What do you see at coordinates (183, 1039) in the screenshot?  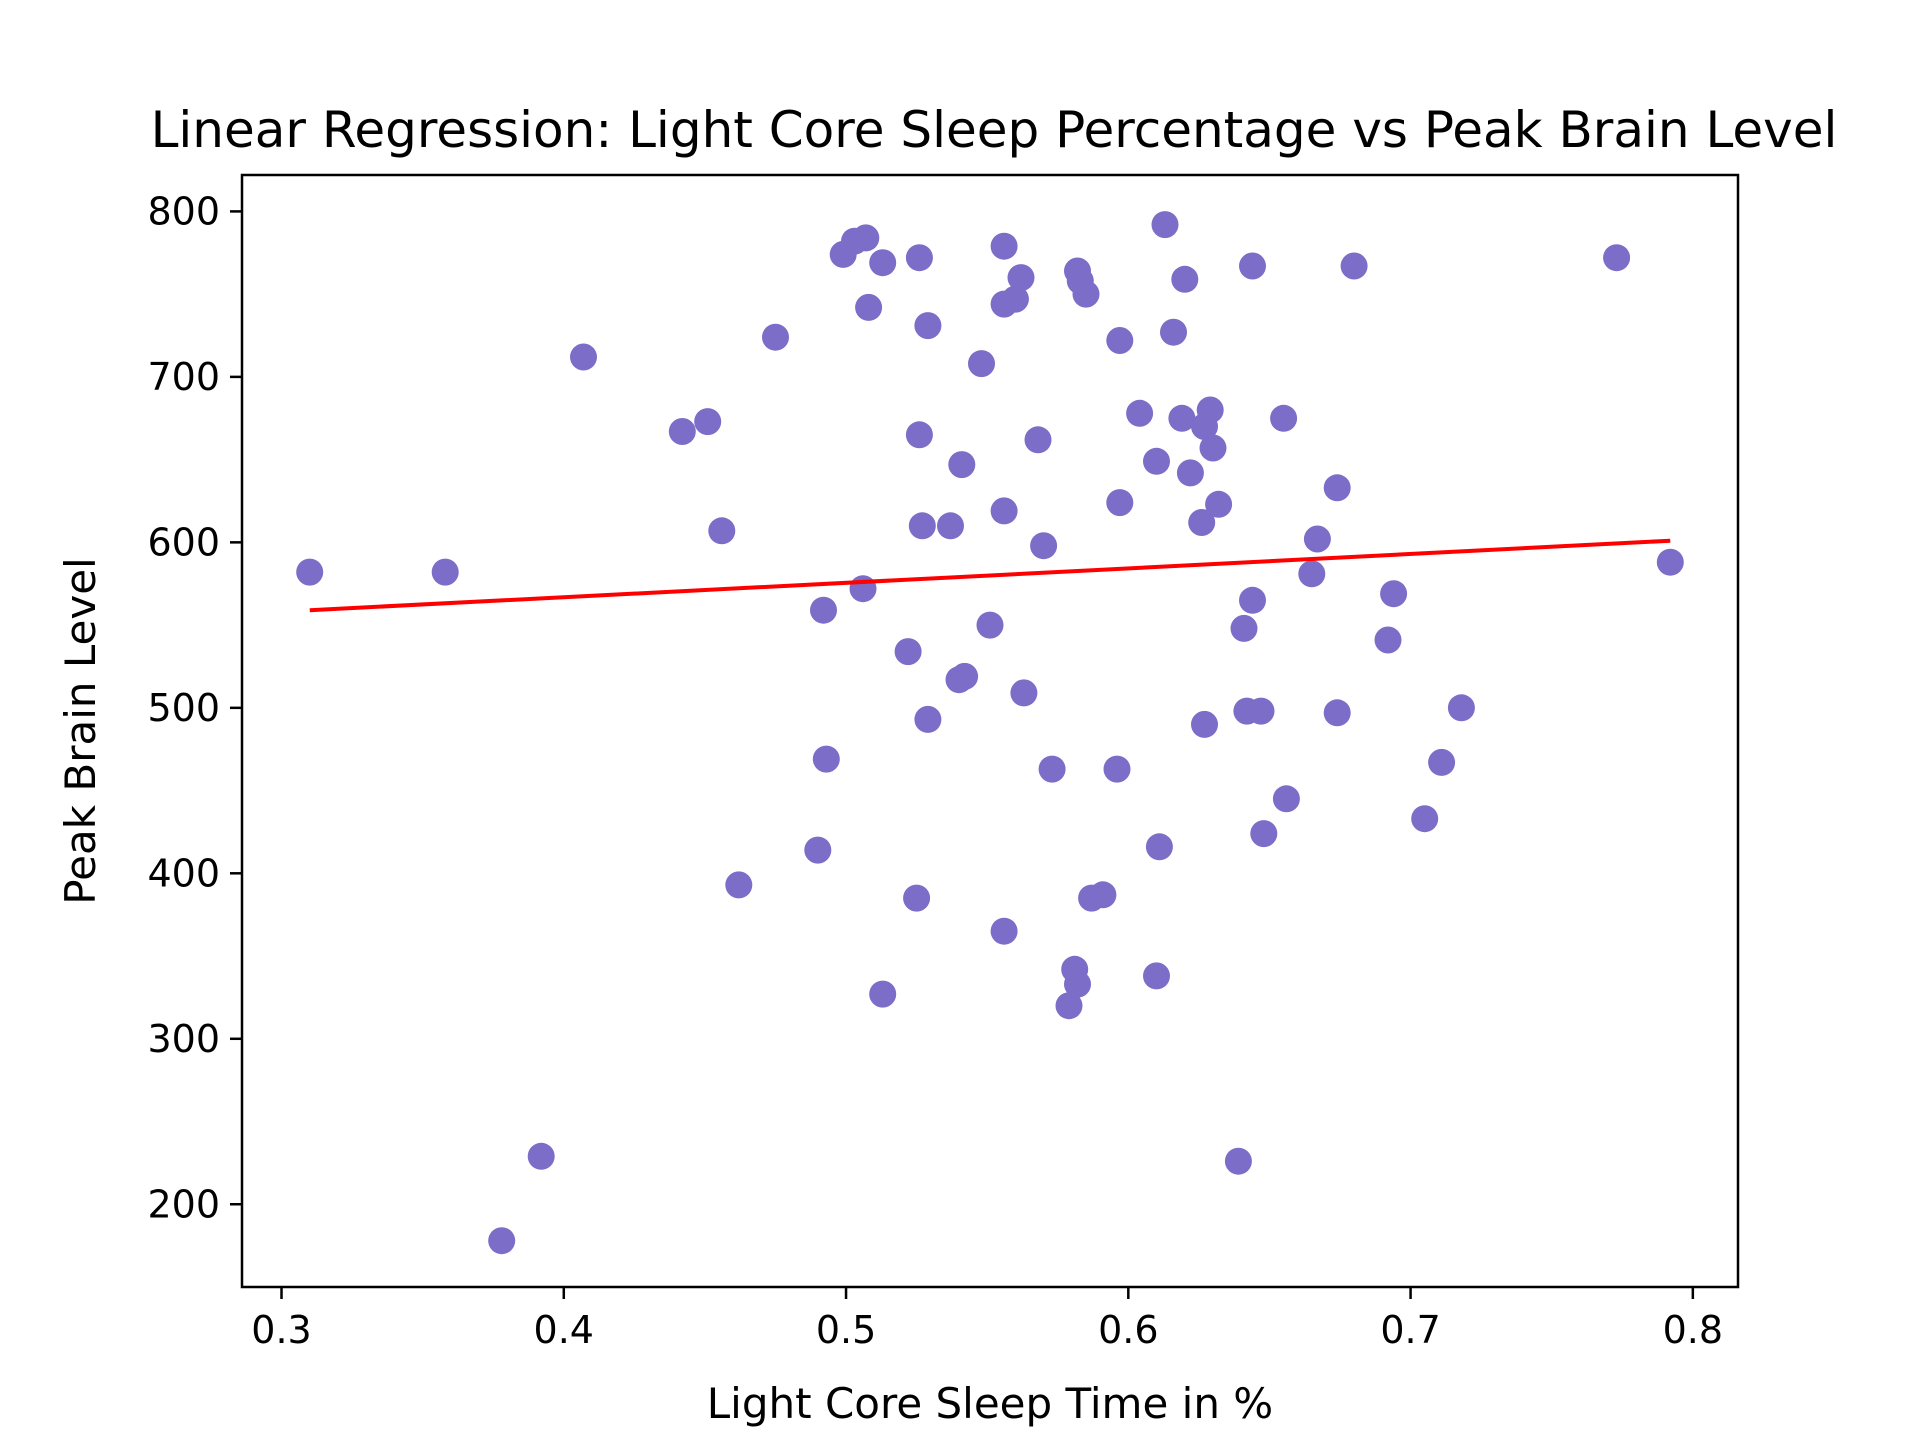 I see `y-tick-label: 300` at bounding box center [183, 1039].